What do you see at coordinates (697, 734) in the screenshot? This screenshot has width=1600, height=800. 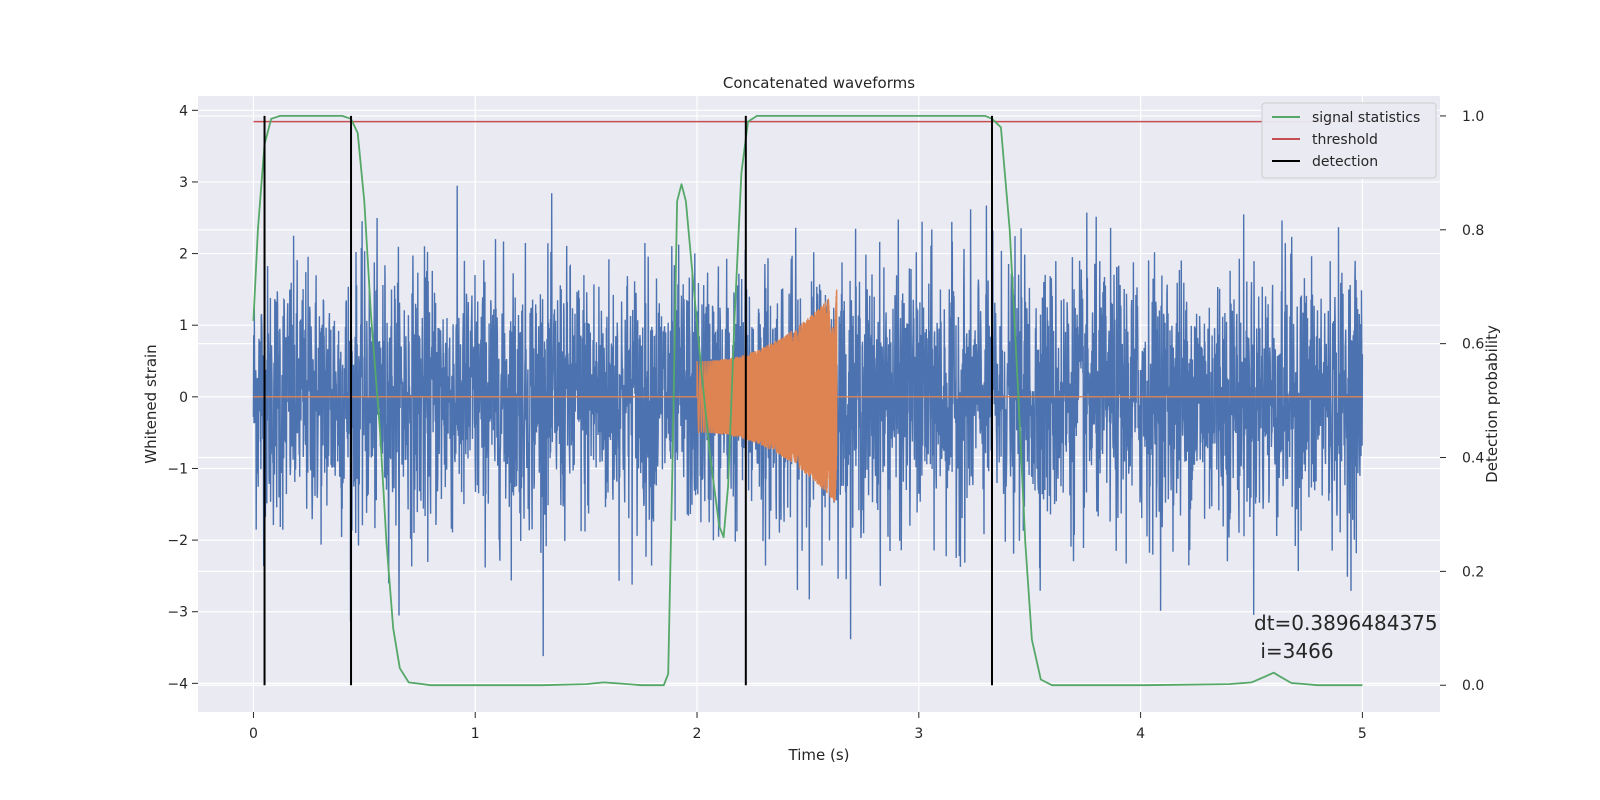 I see `x-tick-label: 2` at bounding box center [697, 734].